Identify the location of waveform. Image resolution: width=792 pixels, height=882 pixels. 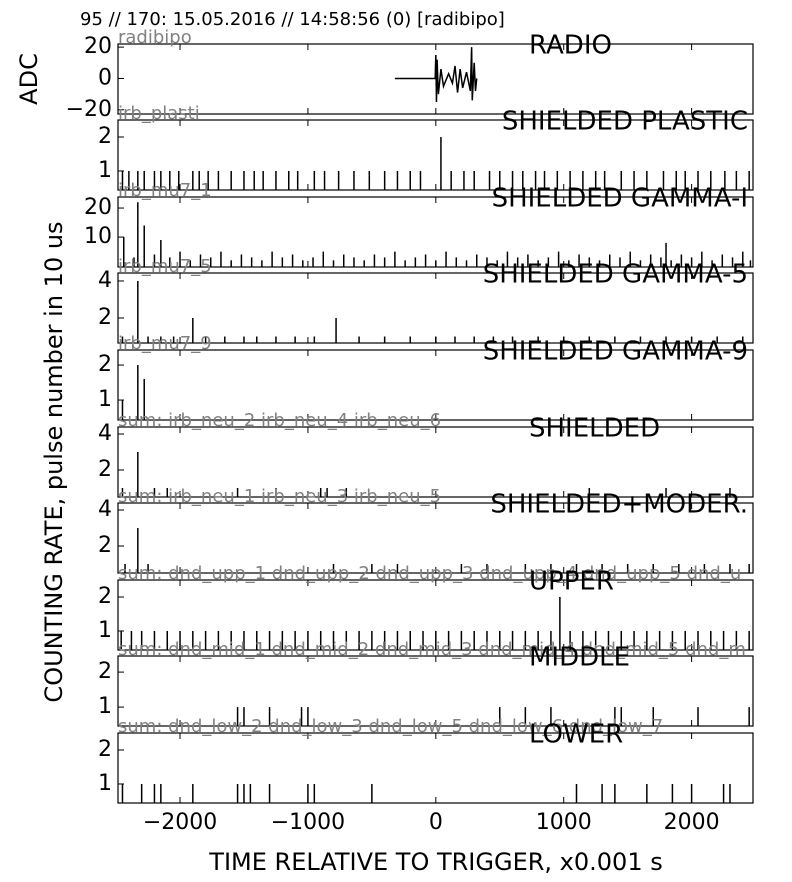
(436, 74).